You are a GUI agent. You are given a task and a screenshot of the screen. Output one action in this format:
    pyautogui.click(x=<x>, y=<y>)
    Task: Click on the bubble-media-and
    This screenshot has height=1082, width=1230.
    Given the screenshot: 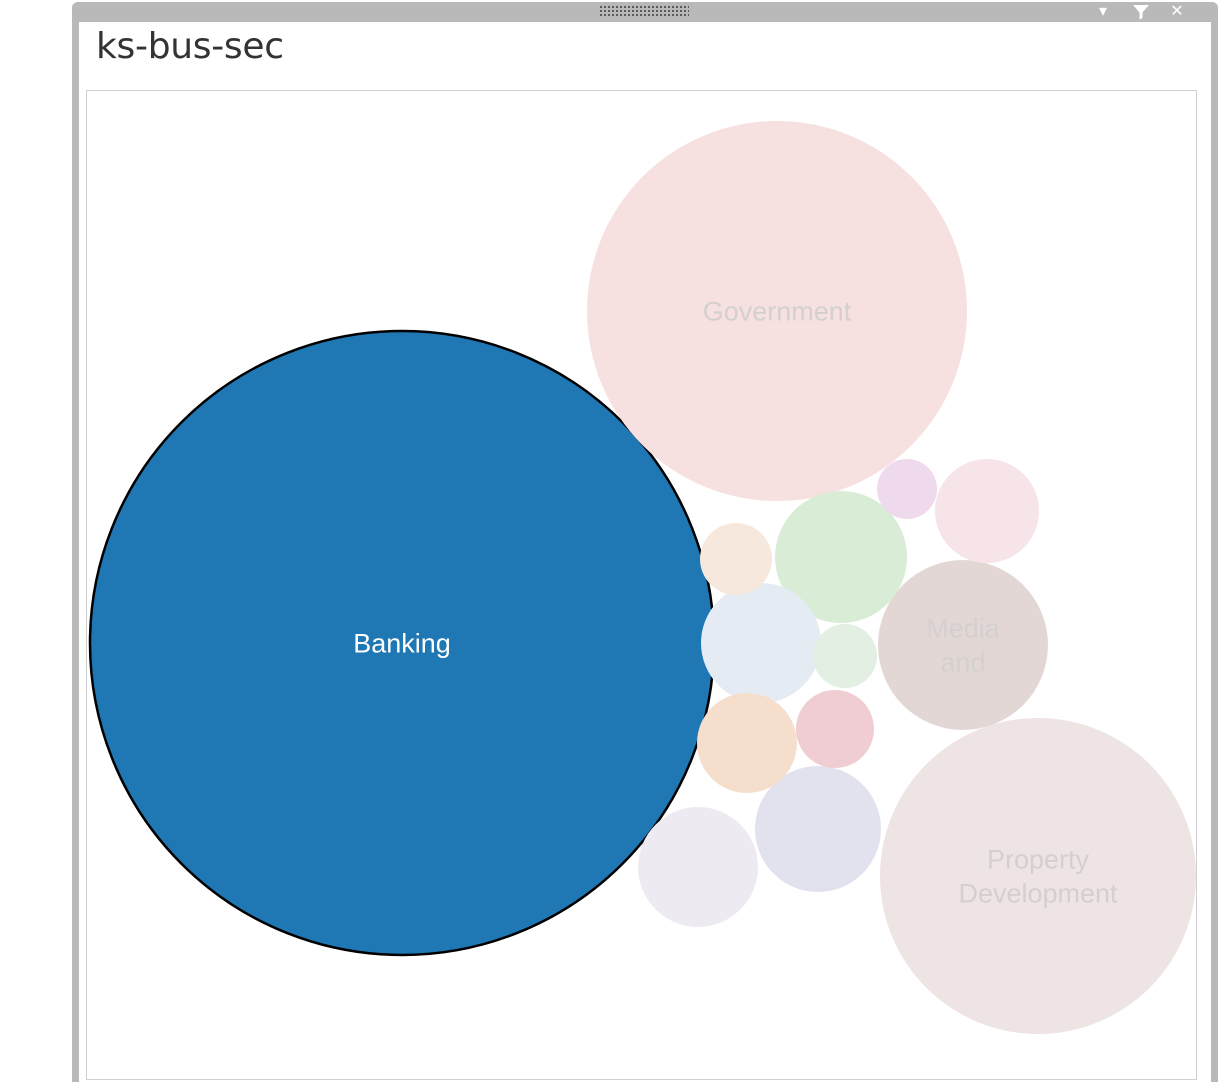 What is the action you would take?
    pyautogui.click(x=963, y=645)
    